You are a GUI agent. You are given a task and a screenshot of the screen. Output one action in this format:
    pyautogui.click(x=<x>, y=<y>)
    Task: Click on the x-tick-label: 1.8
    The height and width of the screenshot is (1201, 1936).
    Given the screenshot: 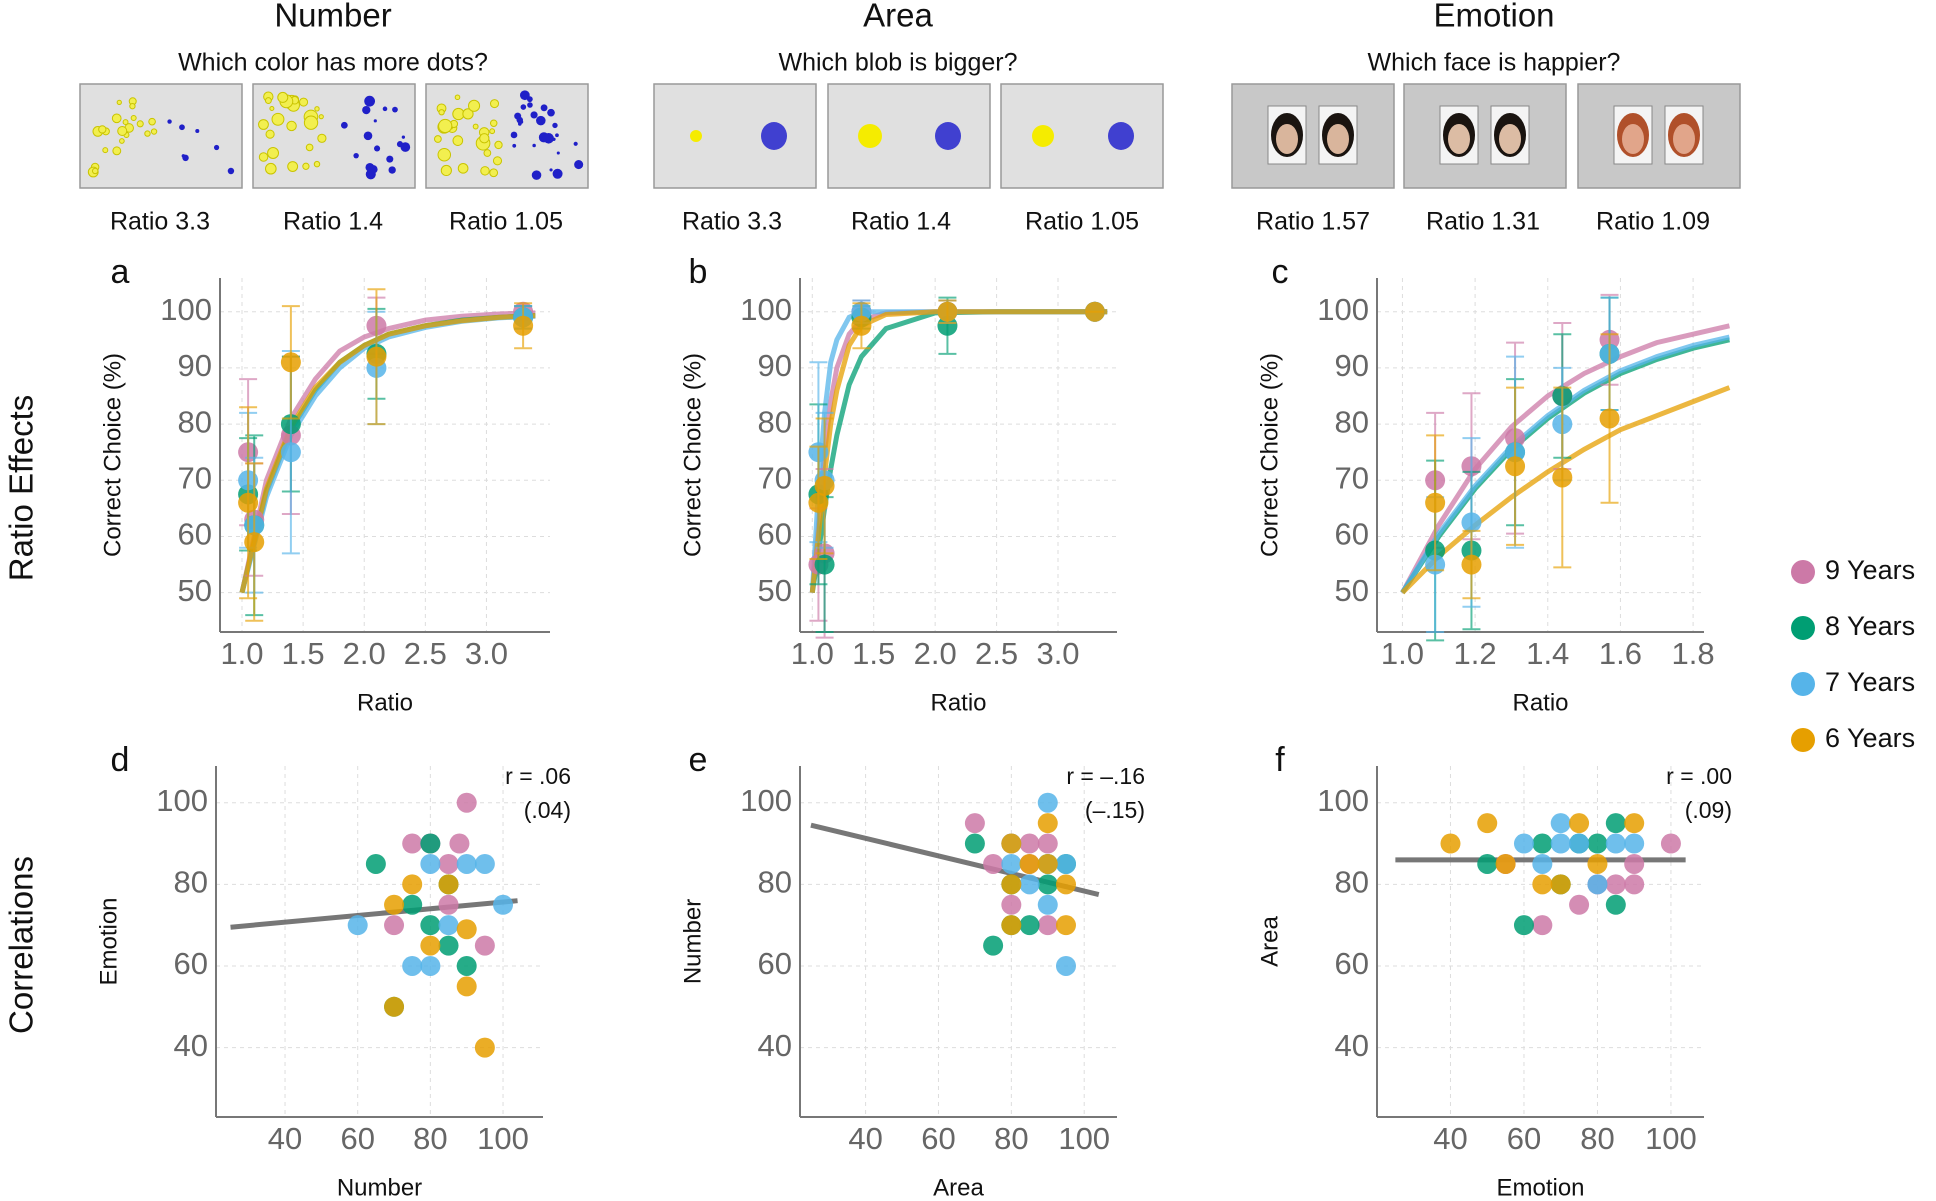 What is the action you would take?
    pyautogui.click(x=1693, y=653)
    